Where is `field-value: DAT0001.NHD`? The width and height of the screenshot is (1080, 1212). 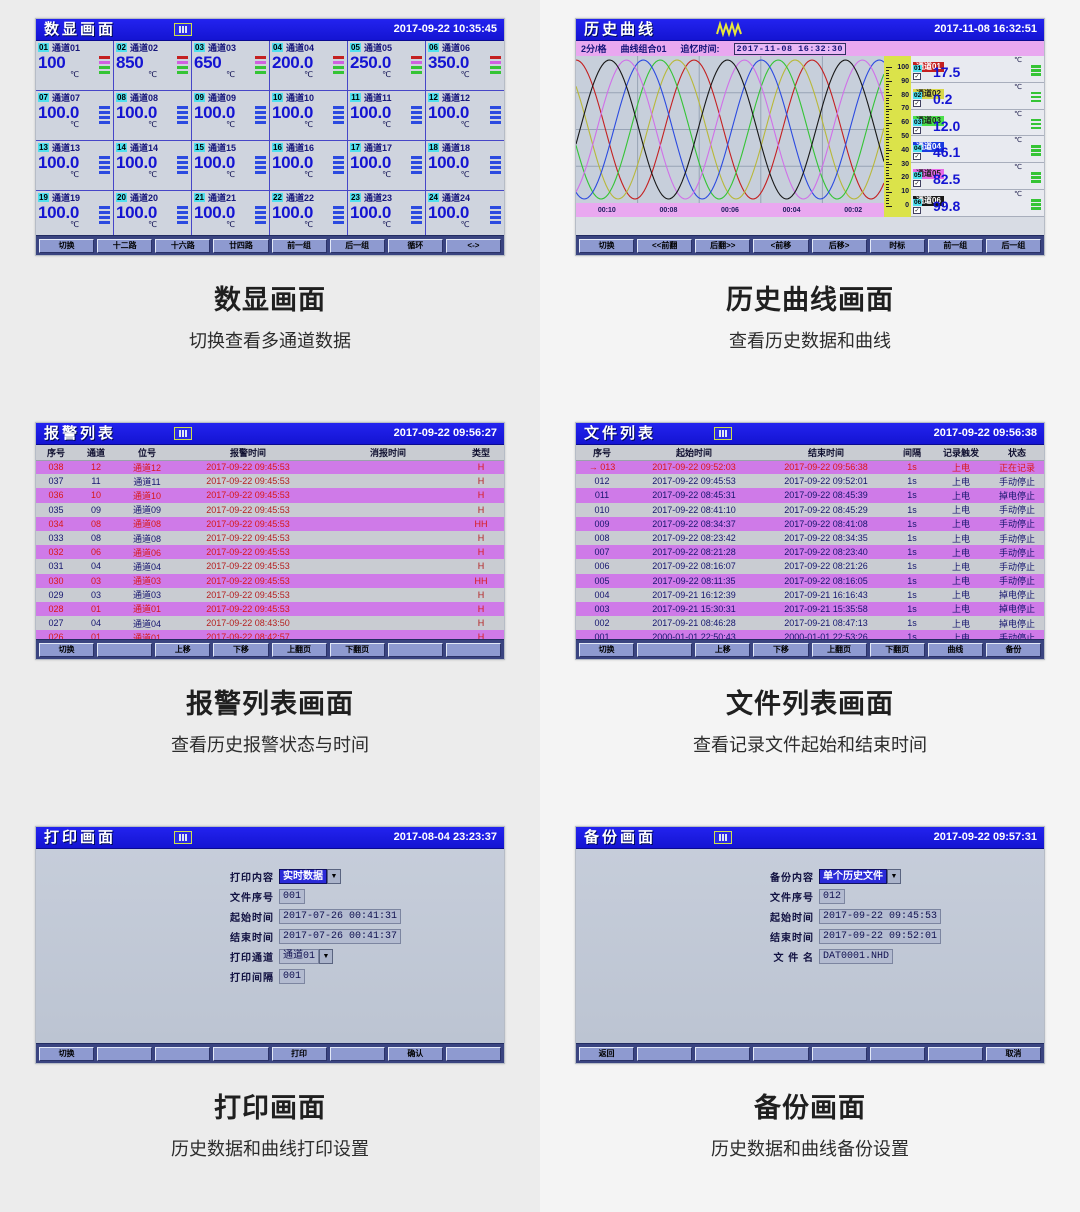 field-value: DAT0001.NHD is located at coordinates (856, 956).